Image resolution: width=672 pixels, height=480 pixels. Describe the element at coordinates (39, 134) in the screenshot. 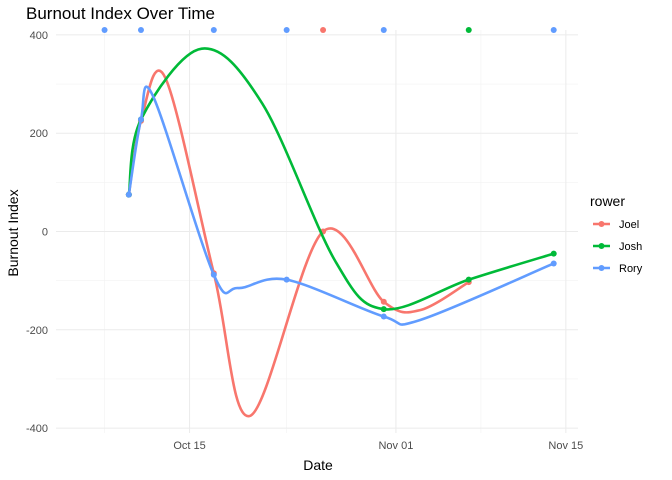

I see `y-tick-label: 200` at that location.